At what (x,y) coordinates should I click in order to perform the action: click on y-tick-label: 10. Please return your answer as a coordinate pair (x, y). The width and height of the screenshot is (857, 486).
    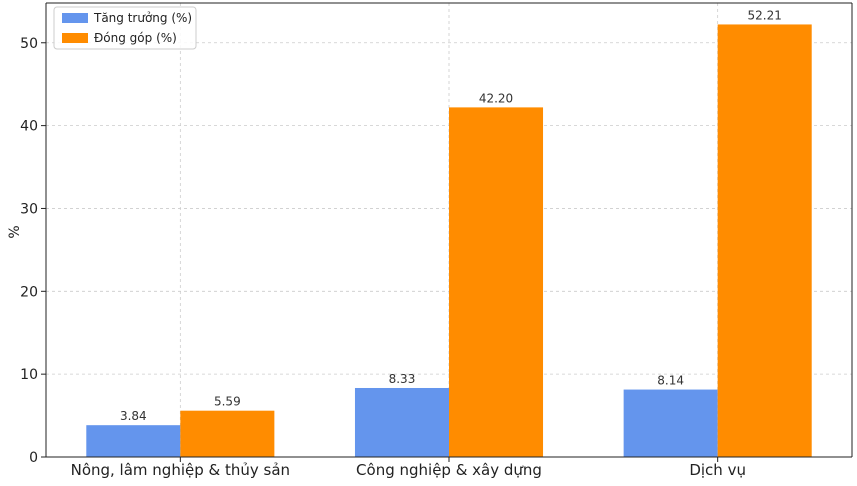
    Looking at the image, I should click on (29, 375).